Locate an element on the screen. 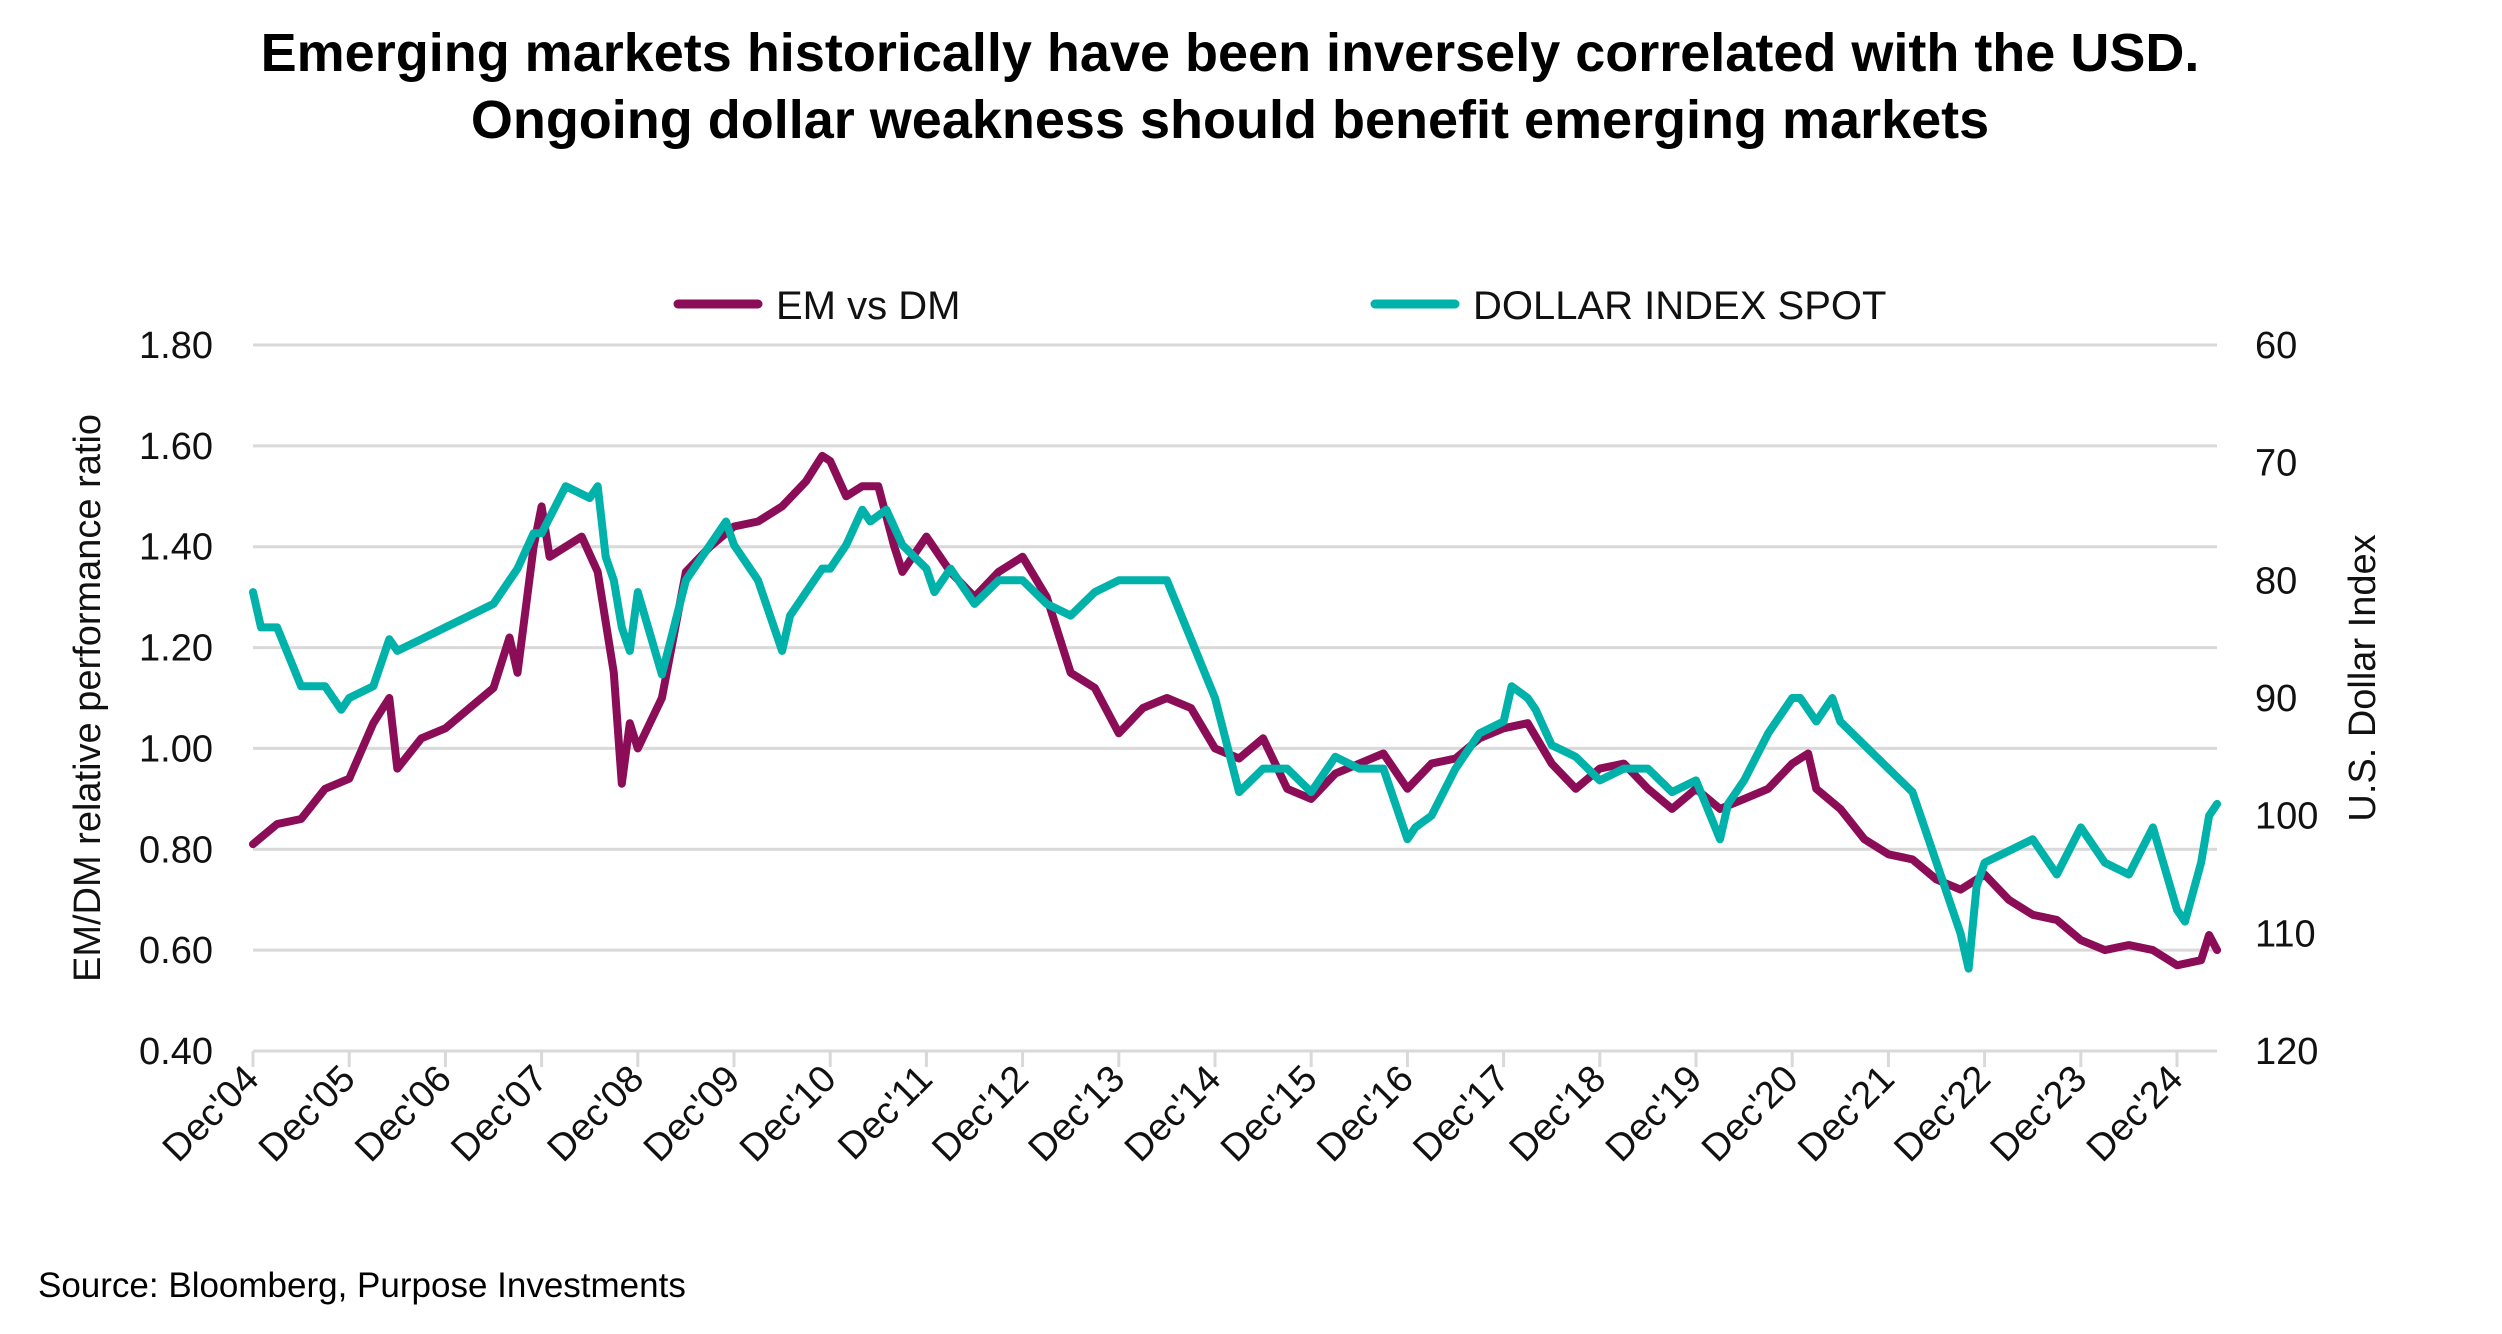  x-tick-label: Dec'07 is located at coordinates (499, 1114).